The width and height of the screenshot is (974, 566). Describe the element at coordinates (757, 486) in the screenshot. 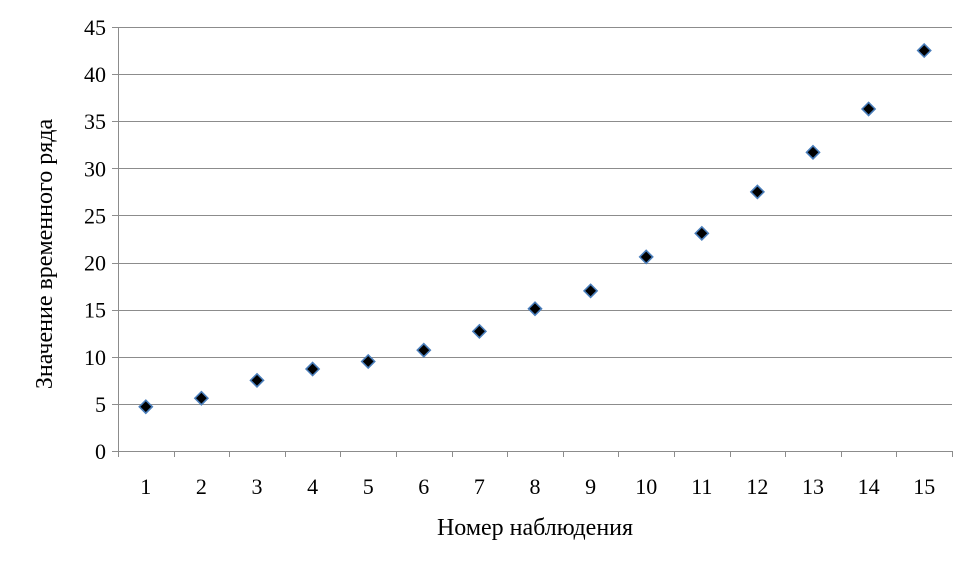

I see `x-tick-label: 12` at that location.